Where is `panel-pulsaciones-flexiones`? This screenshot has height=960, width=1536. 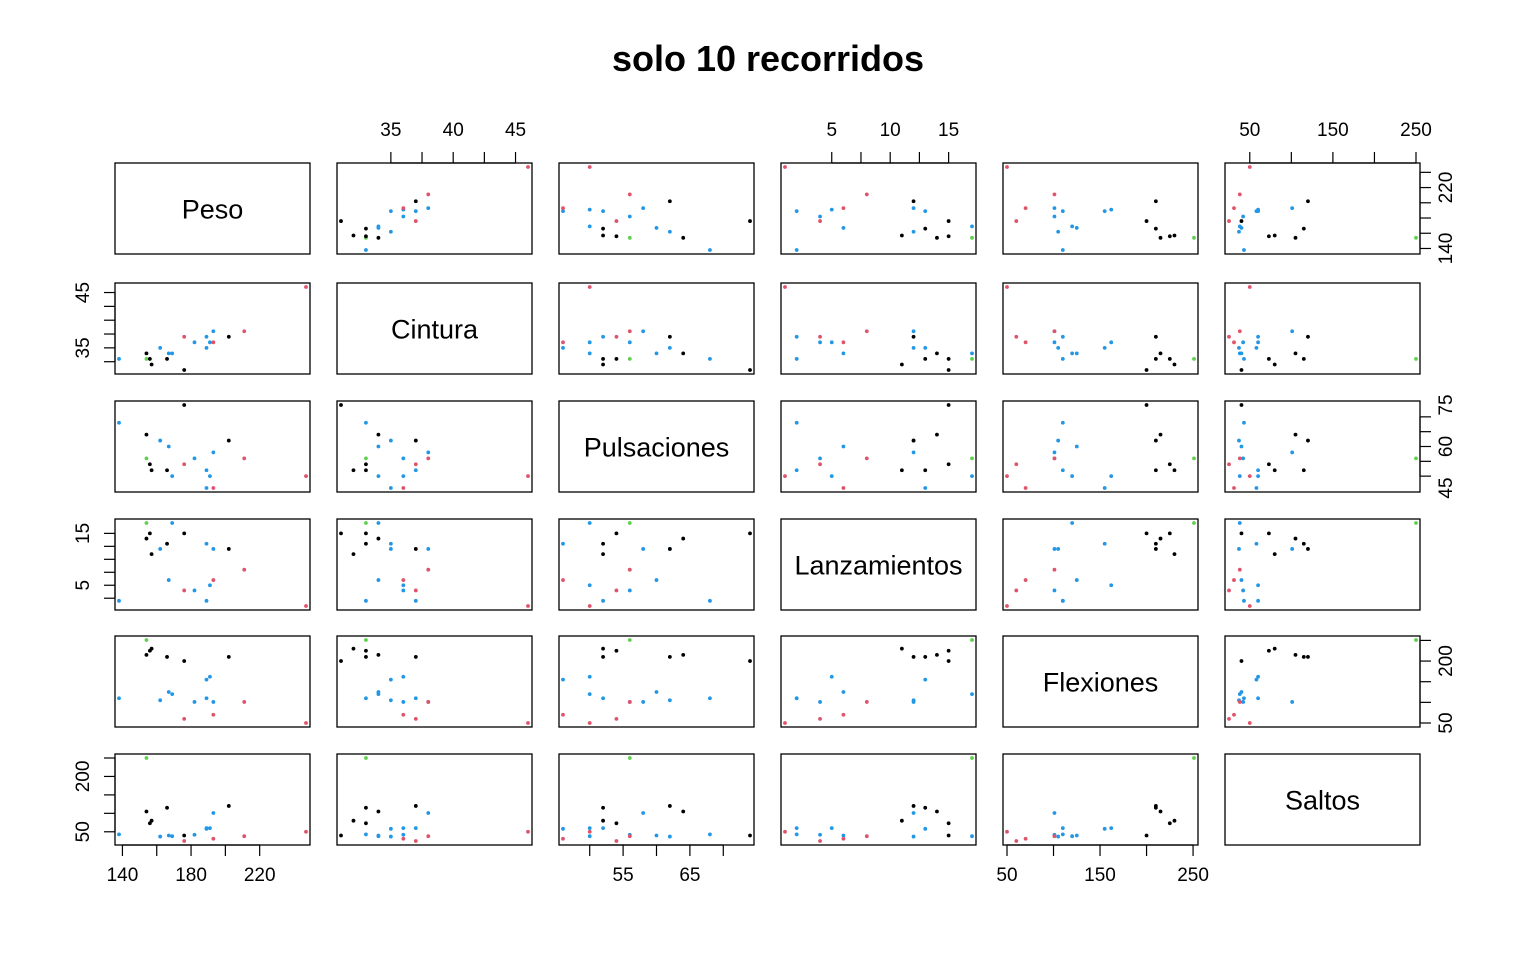 panel-pulsaciones-flexiones is located at coordinates (1100, 446).